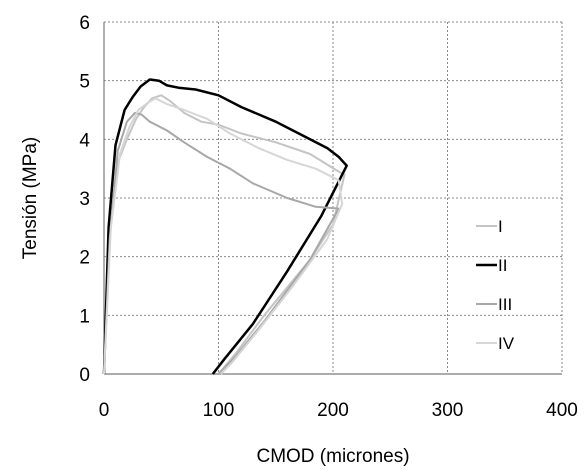 The image size is (588, 470). I want to click on y-tick-label: 6, so click(84, 23).